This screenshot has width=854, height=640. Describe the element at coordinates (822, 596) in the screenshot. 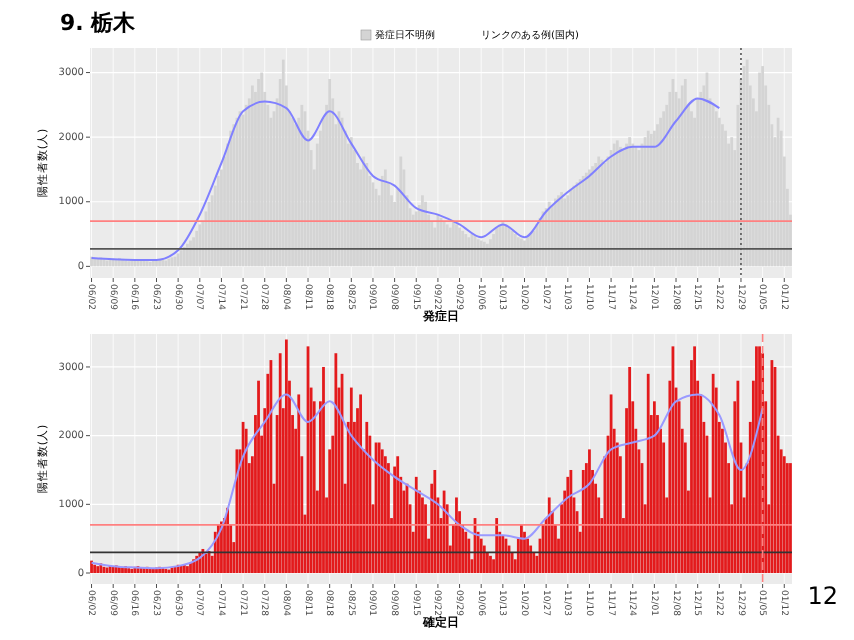

I see `text: 12` at that location.